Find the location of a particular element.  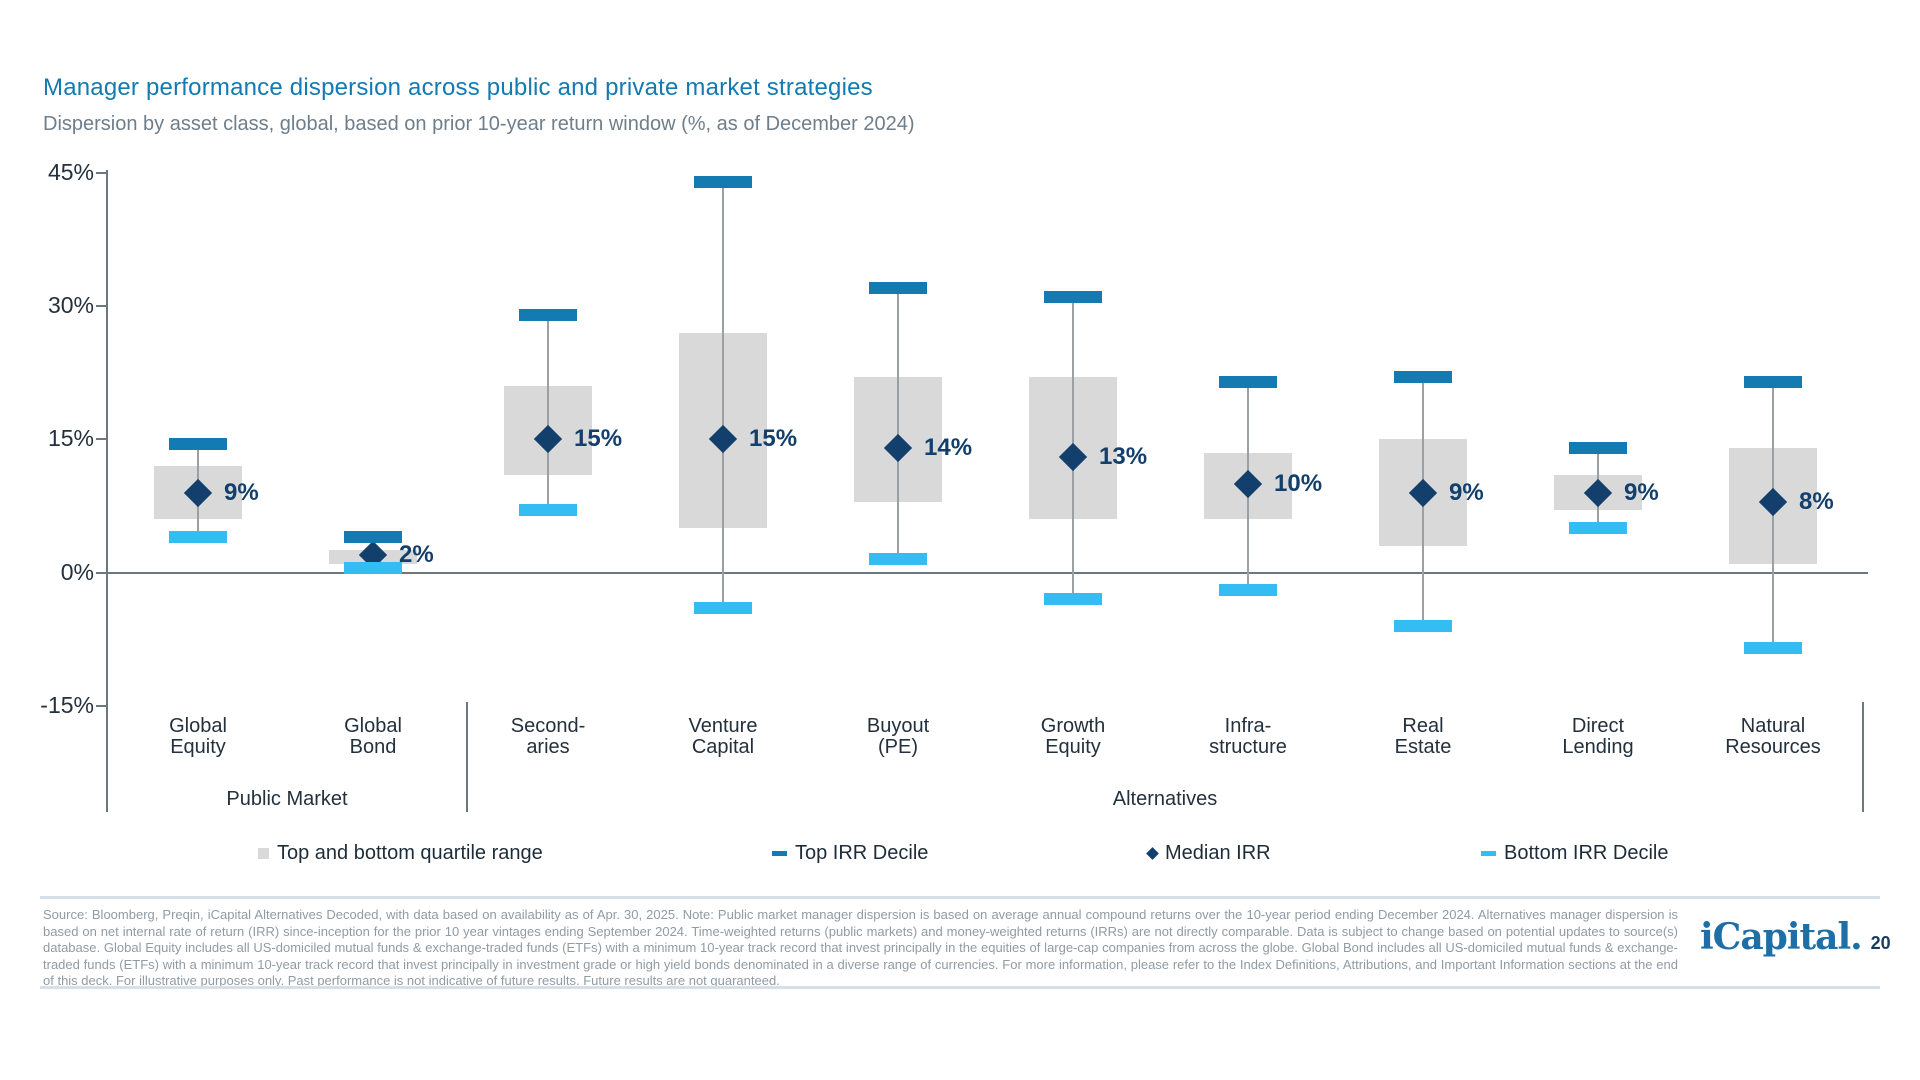

legend-label: Median IRR is located at coordinates (1218, 852).